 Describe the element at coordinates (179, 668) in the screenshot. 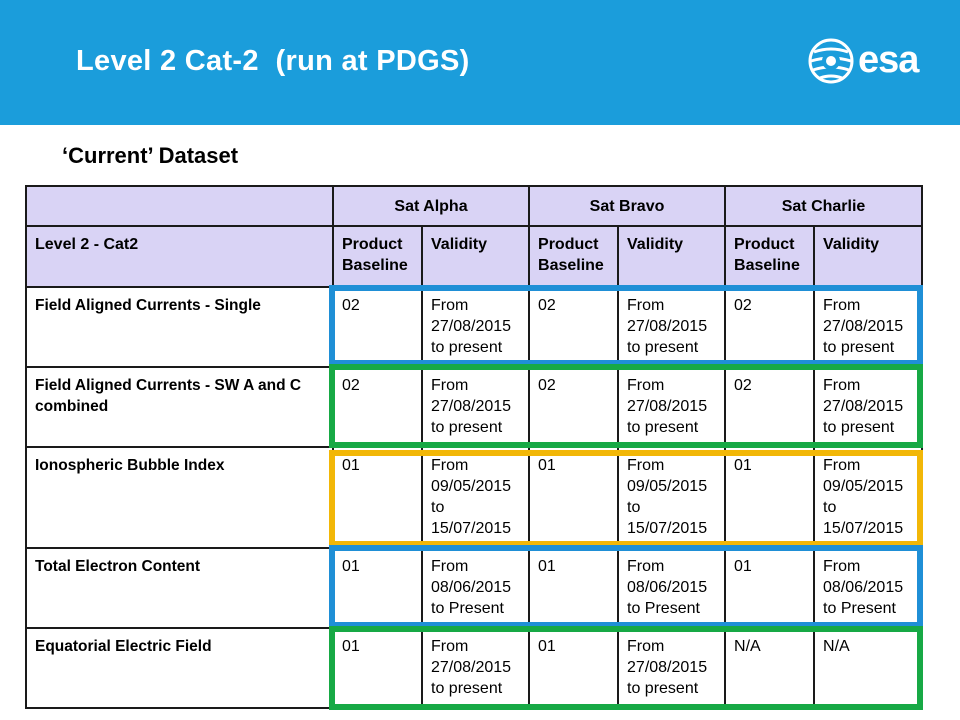

I see `row-product-name: Equatorial Electric Field` at that location.